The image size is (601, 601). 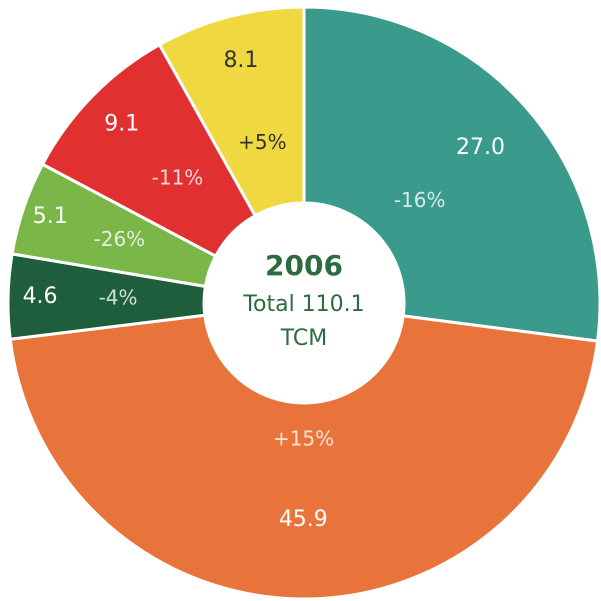 What do you see at coordinates (303, 438) in the screenshot?
I see `change-label: +15%` at bounding box center [303, 438].